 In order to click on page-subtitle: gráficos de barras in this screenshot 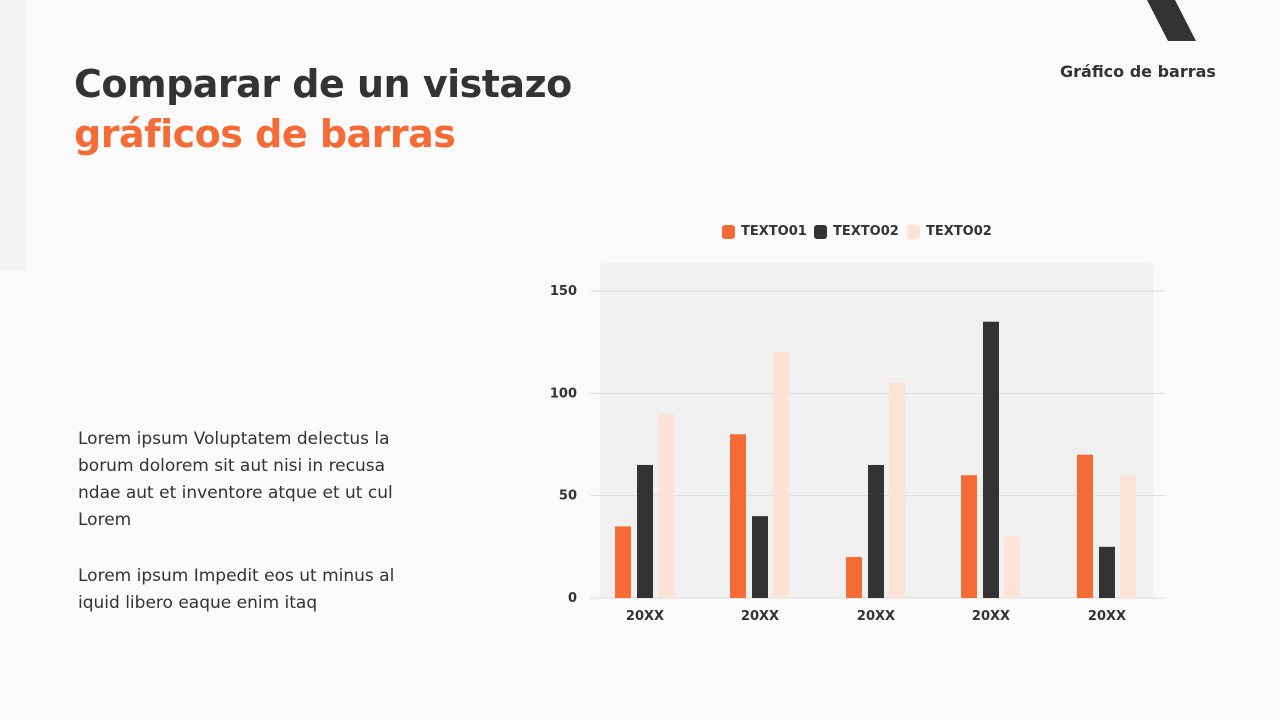, I will do `click(265, 134)`.